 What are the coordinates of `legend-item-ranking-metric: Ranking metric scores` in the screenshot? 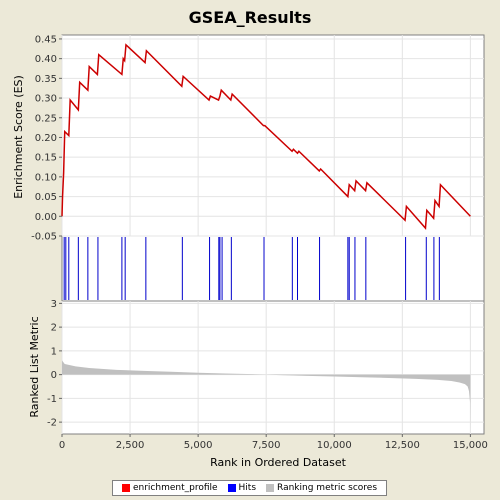 It's located at (321, 488).